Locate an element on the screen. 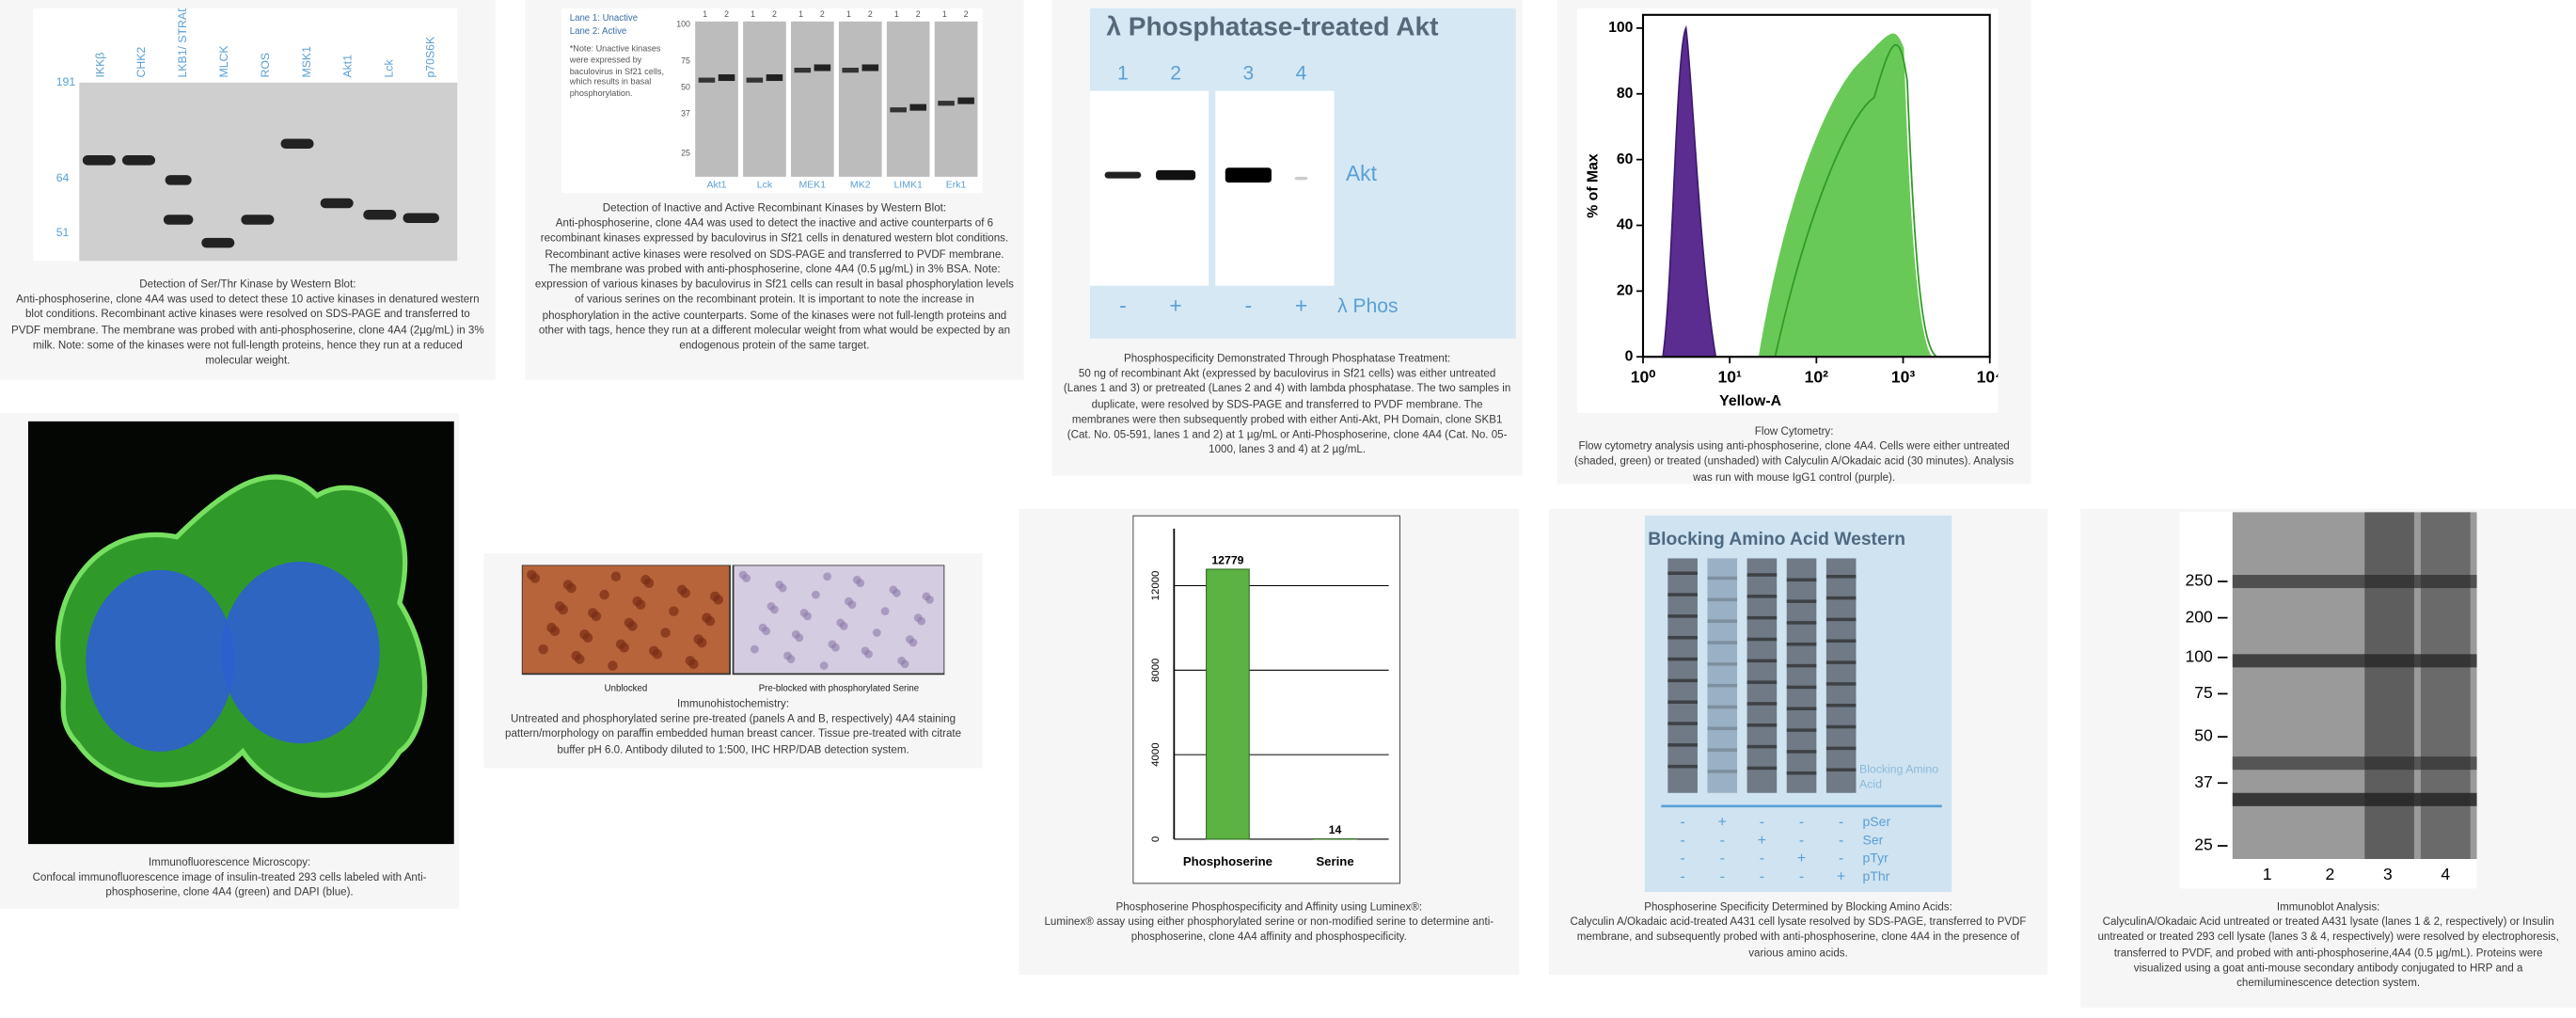 This screenshot has width=2576, height=1018. kinase-label: Lck is located at coordinates (765, 184).